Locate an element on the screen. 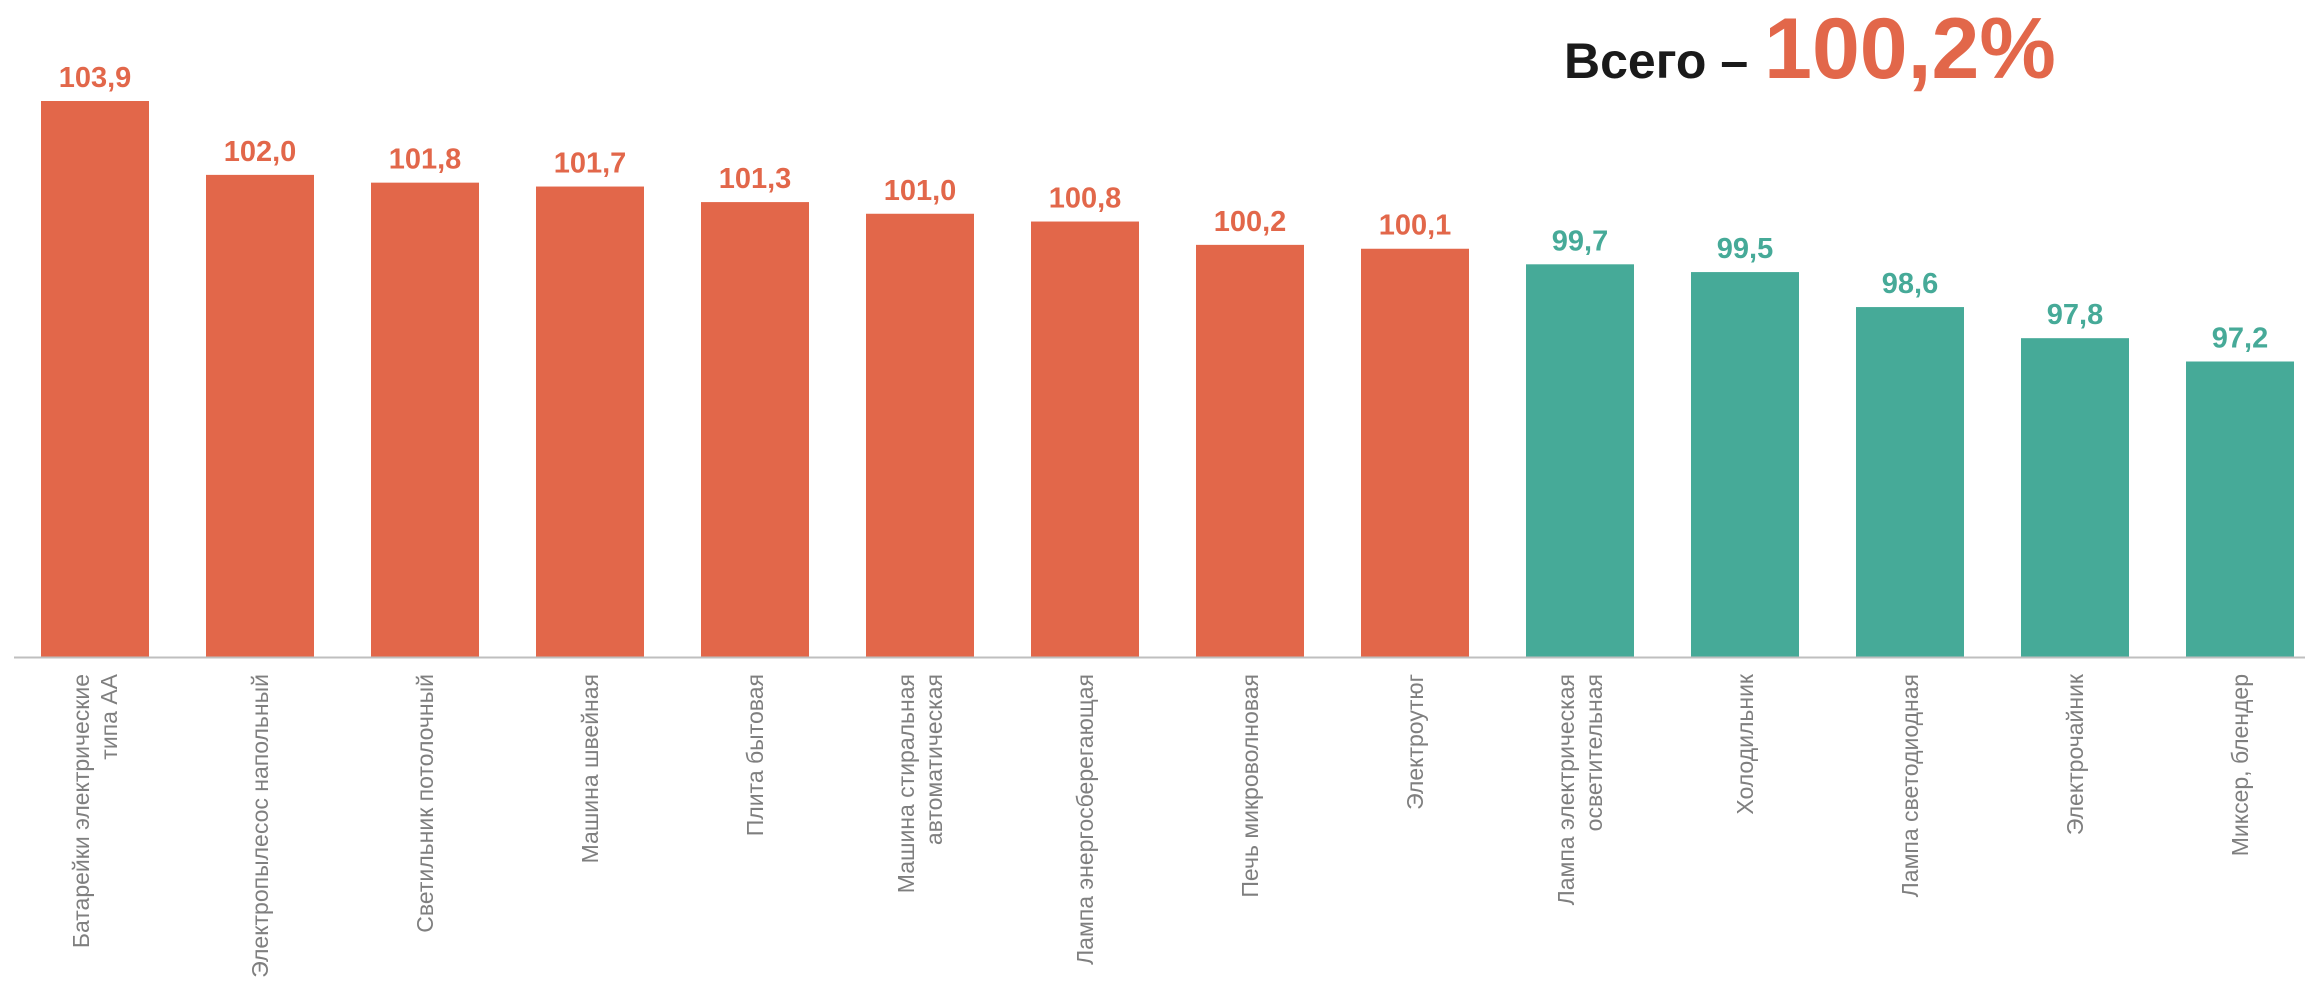 This screenshot has height=989, width=2305. data-label: 100,8 is located at coordinates (1085, 199).